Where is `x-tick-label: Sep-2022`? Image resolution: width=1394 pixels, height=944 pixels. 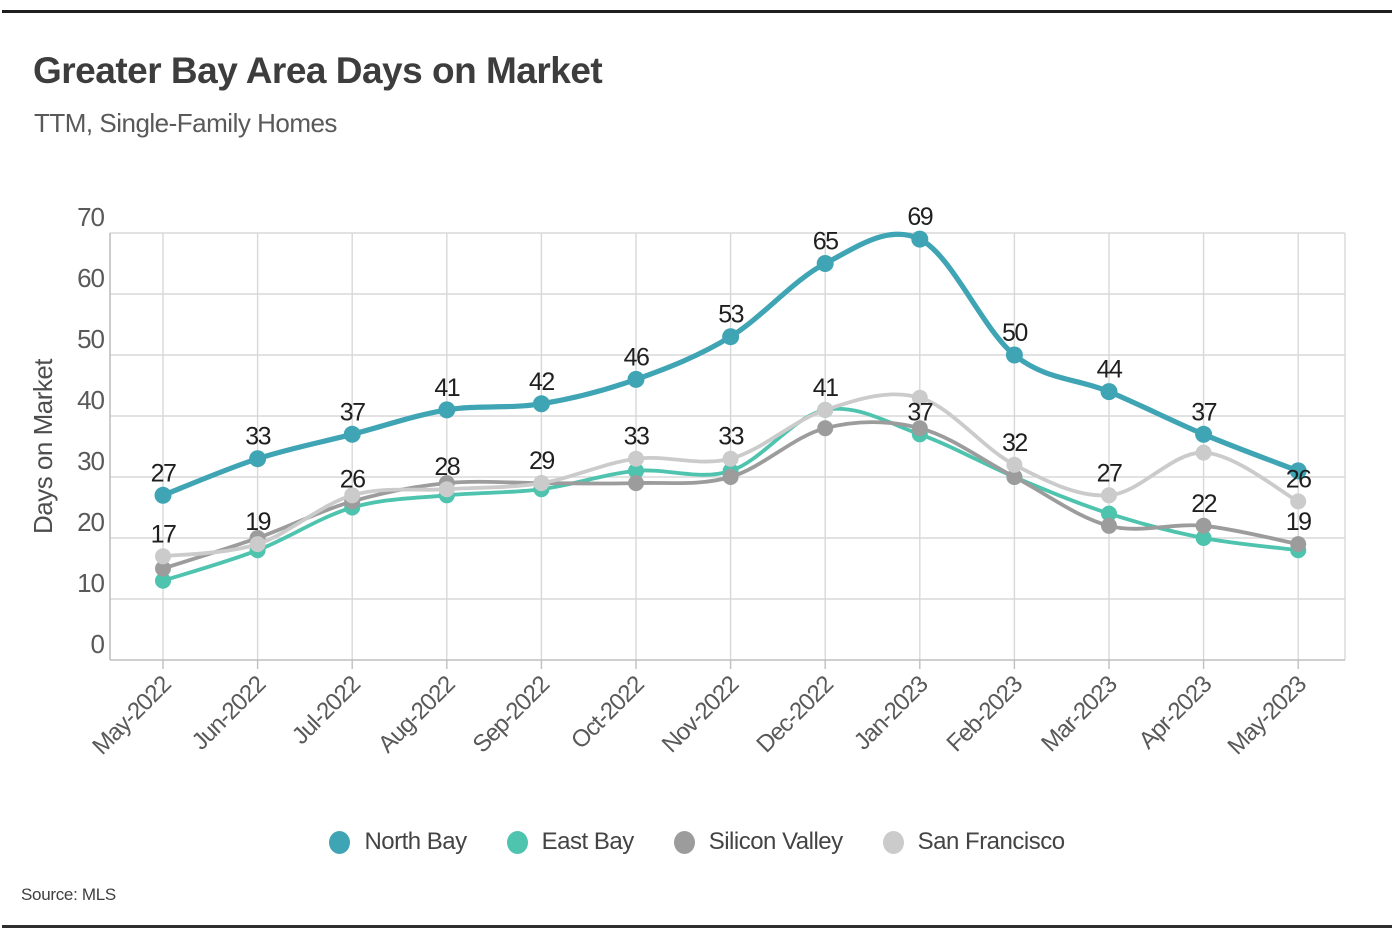 x-tick-label: Sep-2022 is located at coordinates (511, 714).